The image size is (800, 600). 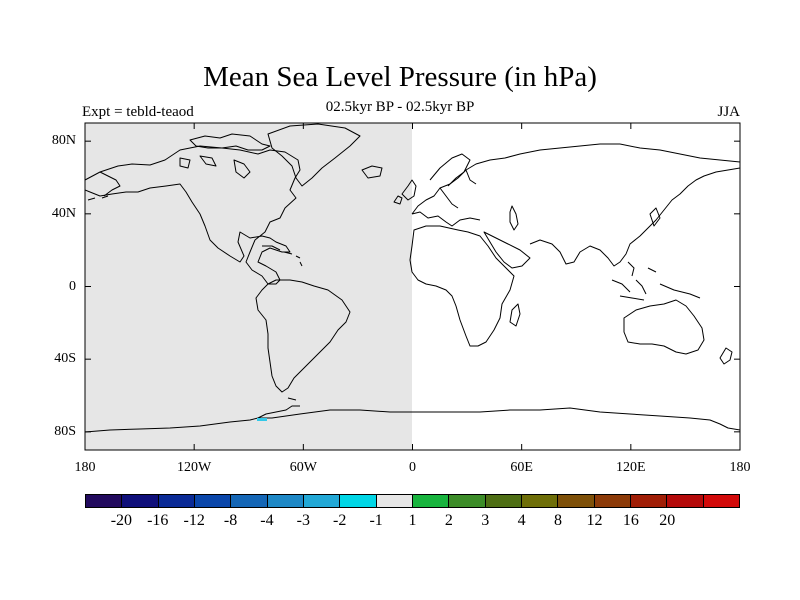 What do you see at coordinates (225, 156) in the screenshot?
I see `coastline-arctic-islands` at bounding box center [225, 156].